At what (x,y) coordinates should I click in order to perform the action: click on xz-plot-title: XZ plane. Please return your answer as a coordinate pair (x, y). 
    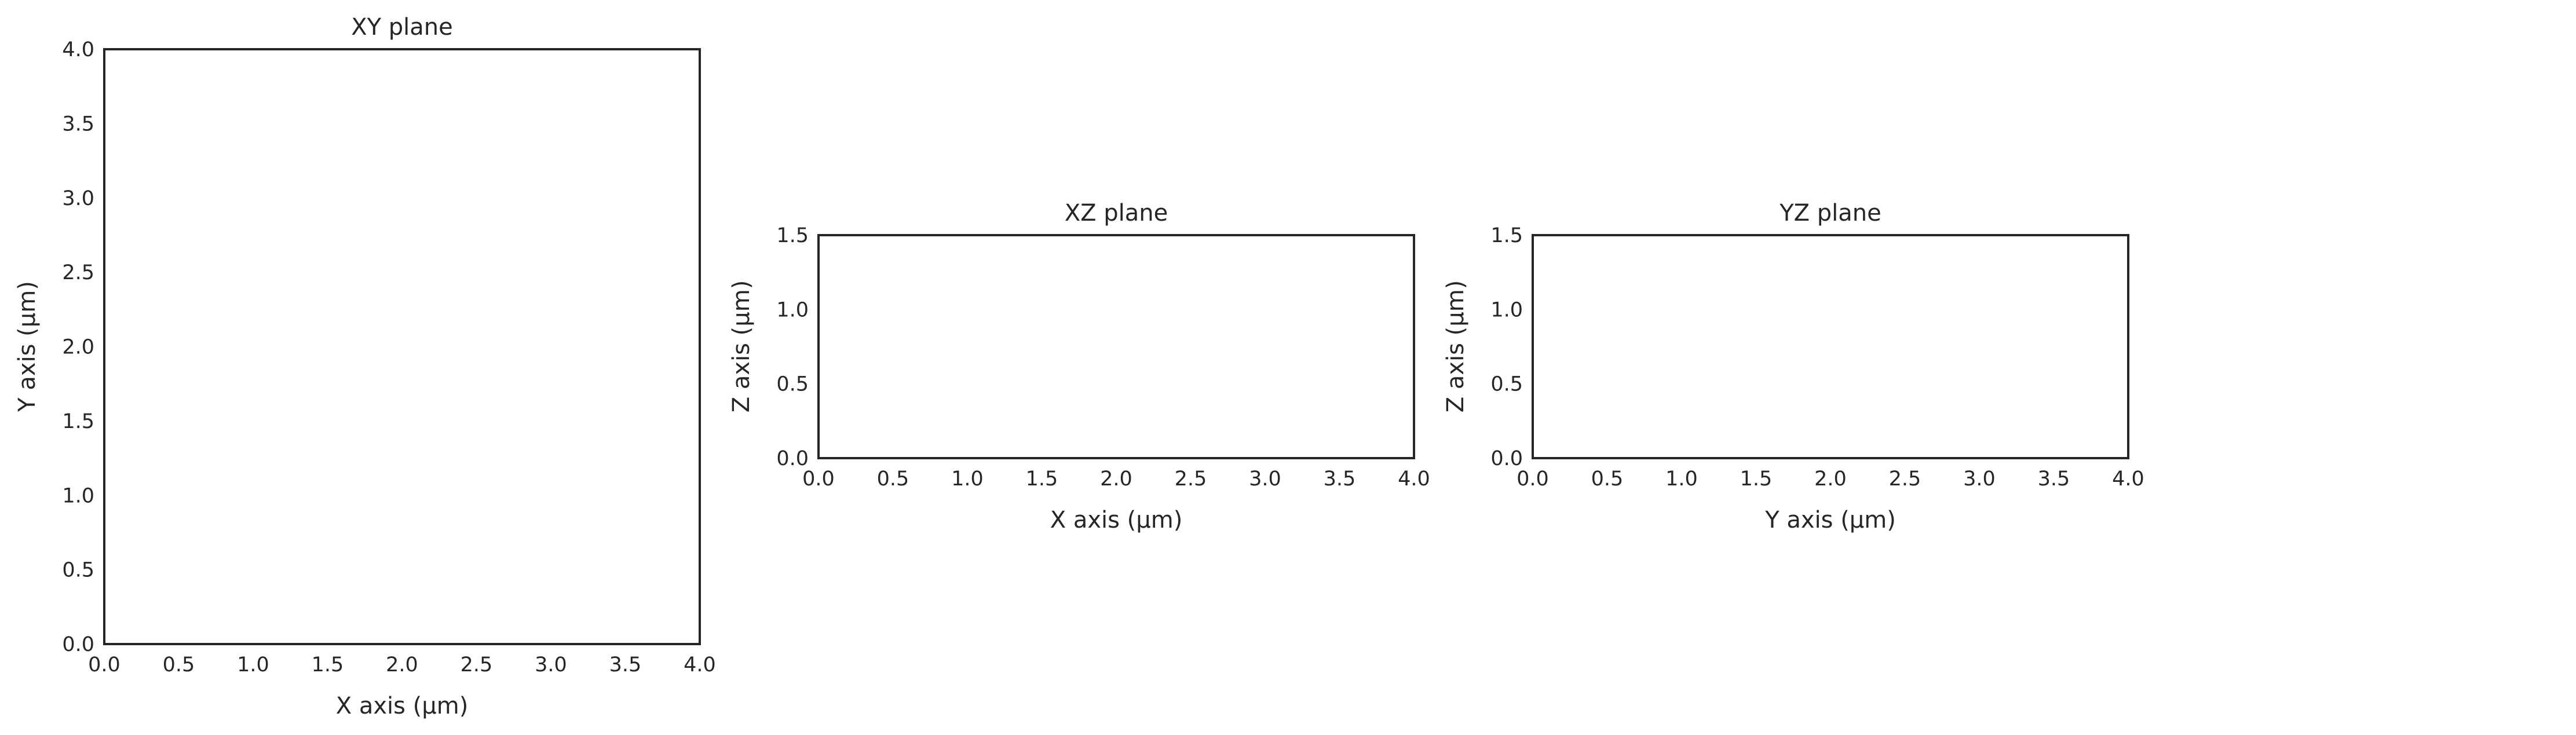
    Looking at the image, I should click on (1116, 213).